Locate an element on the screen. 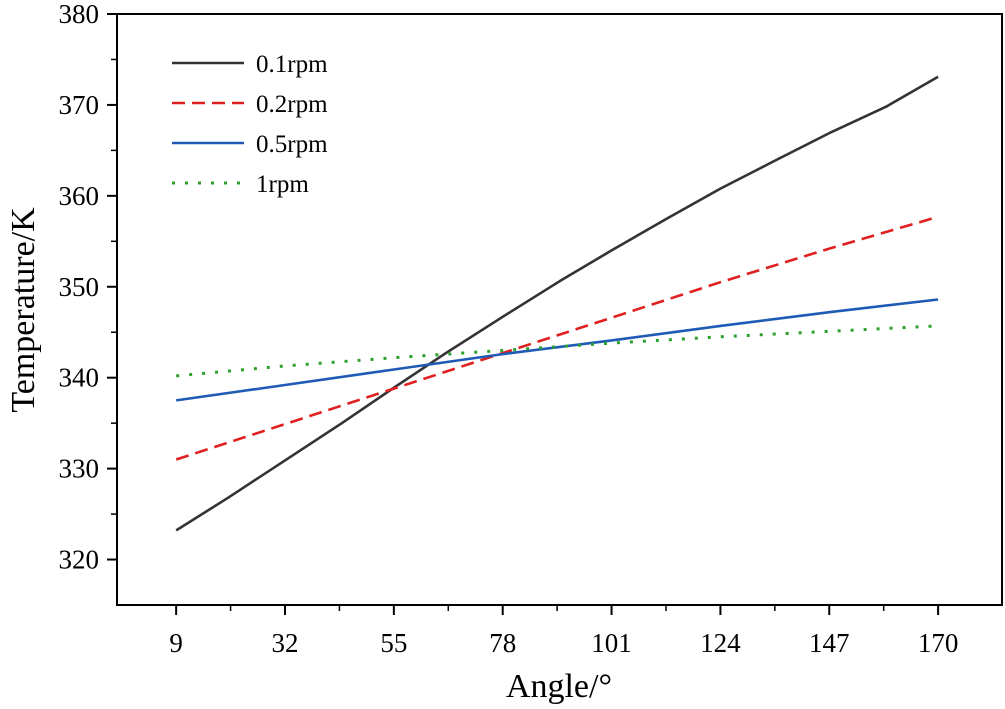 Image resolution: width=1005 pixels, height=709 pixels. y-axis-title: Temperature/K is located at coordinates (23, 310).